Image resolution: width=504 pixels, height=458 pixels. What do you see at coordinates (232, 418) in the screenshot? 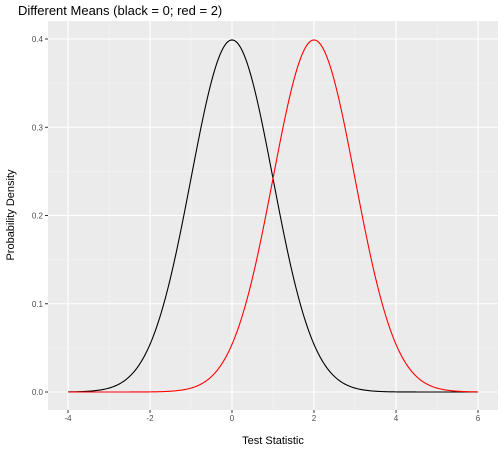
I see `x-tick-label: 0` at bounding box center [232, 418].